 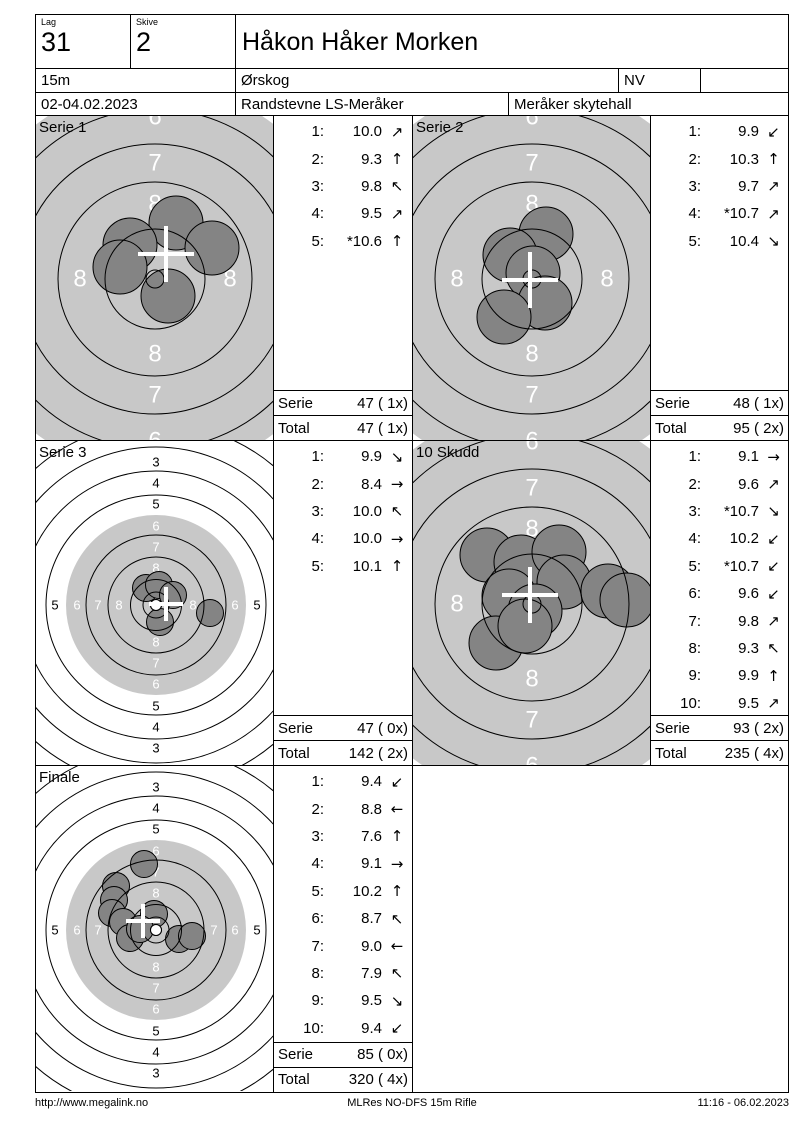 I want to click on score-row: 7: 9.0 ←, so click(x=343, y=945).